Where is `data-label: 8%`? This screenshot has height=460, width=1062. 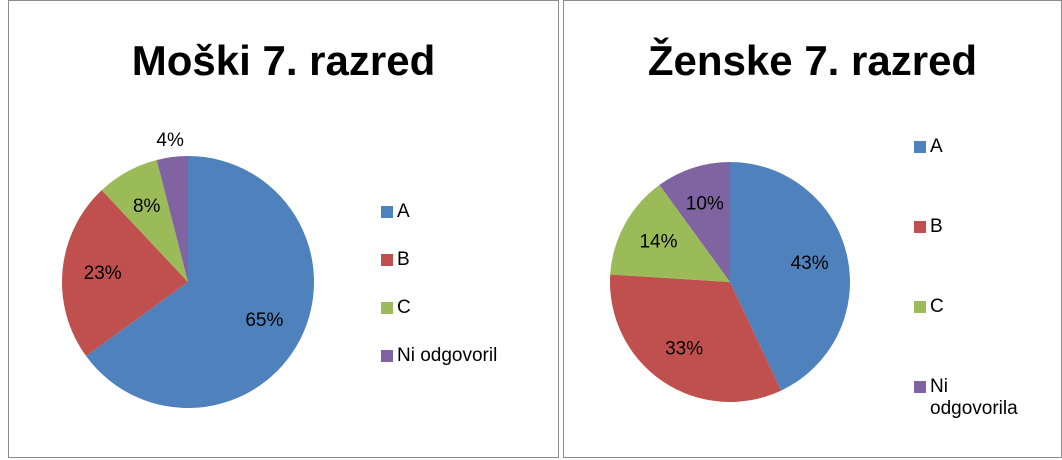 data-label: 8% is located at coordinates (147, 206).